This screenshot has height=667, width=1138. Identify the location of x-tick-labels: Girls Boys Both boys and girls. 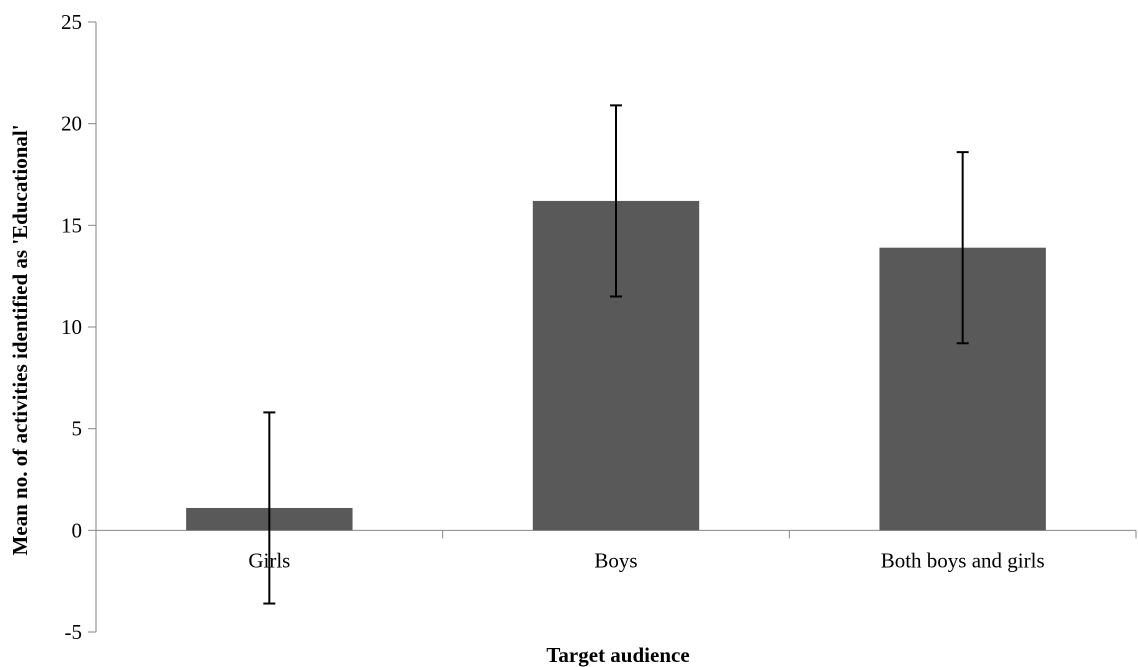
(646, 560).